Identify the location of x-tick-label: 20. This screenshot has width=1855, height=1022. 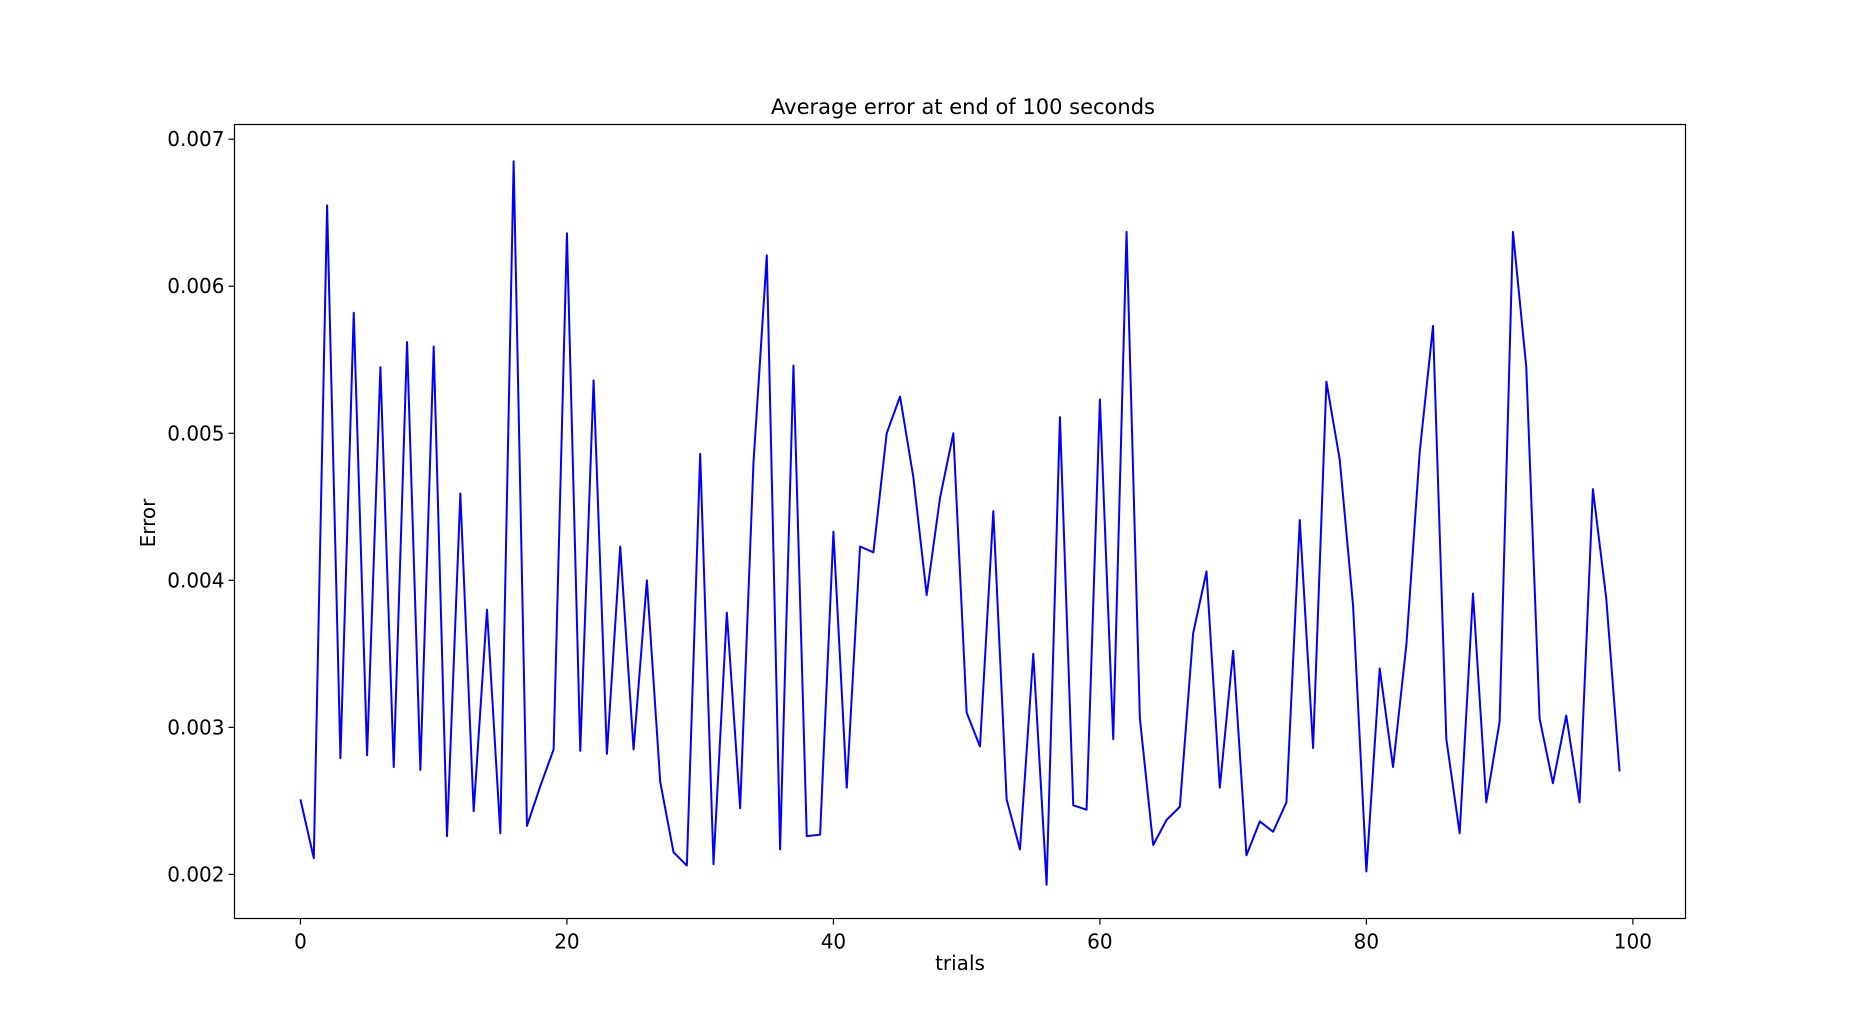
(566, 942).